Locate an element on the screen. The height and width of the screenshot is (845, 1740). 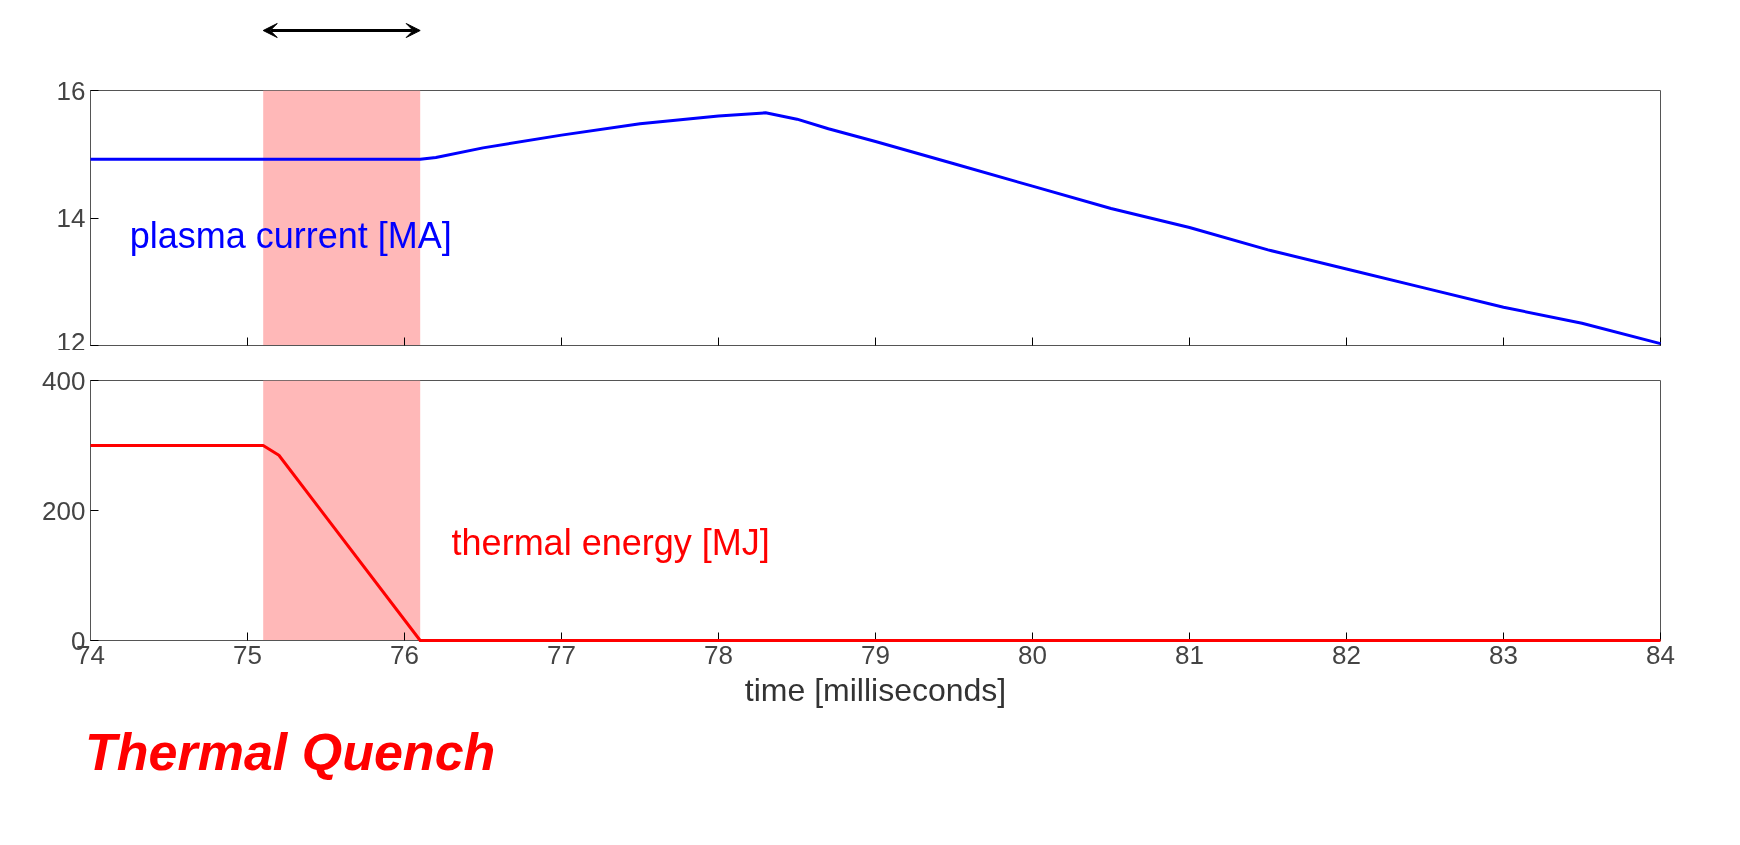
x-tick-label: 77 is located at coordinates (561, 654).